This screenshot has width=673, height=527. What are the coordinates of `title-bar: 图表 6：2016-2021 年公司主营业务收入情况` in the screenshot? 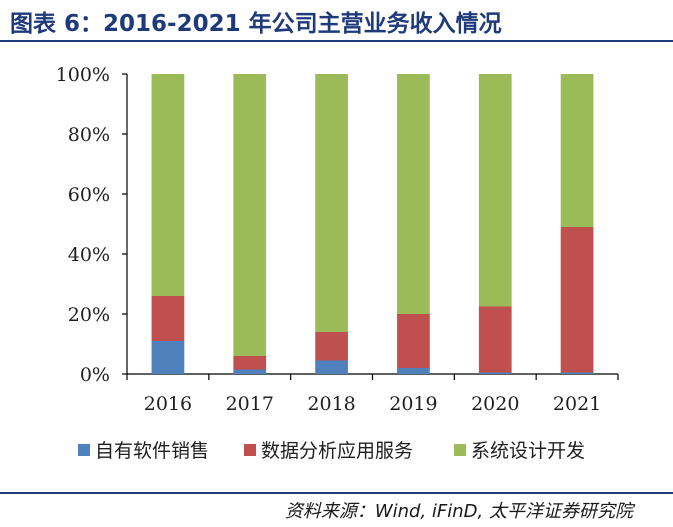 It's located at (336, 21).